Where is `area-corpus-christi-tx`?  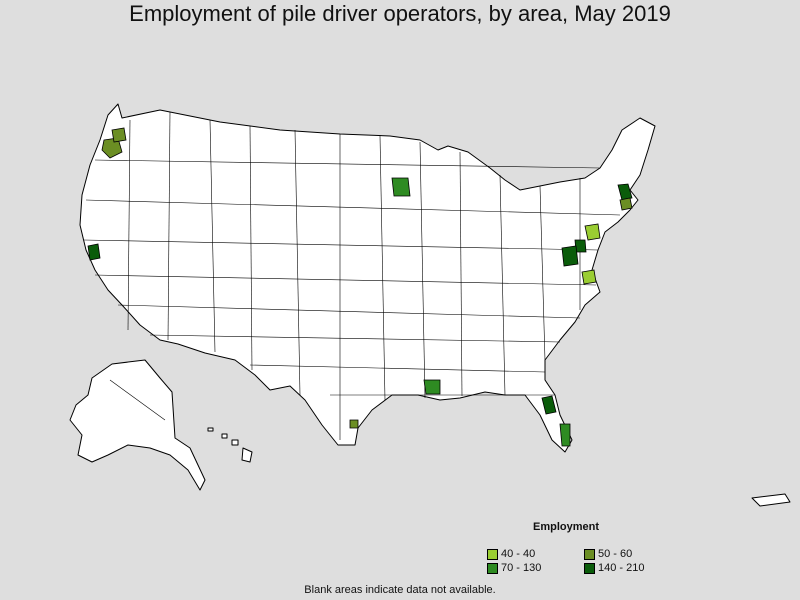
area-corpus-christi-tx is located at coordinates (354, 424).